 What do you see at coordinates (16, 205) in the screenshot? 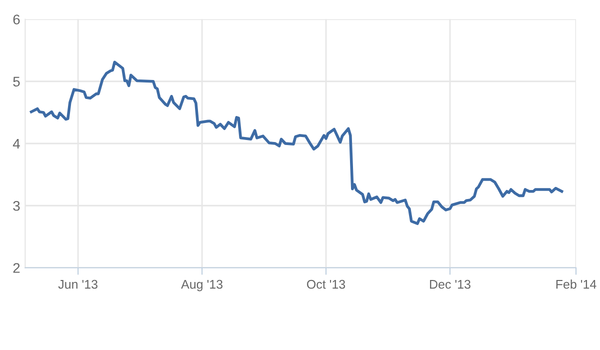
I see `y-tick-label: 3` at bounding box center [16, 205].